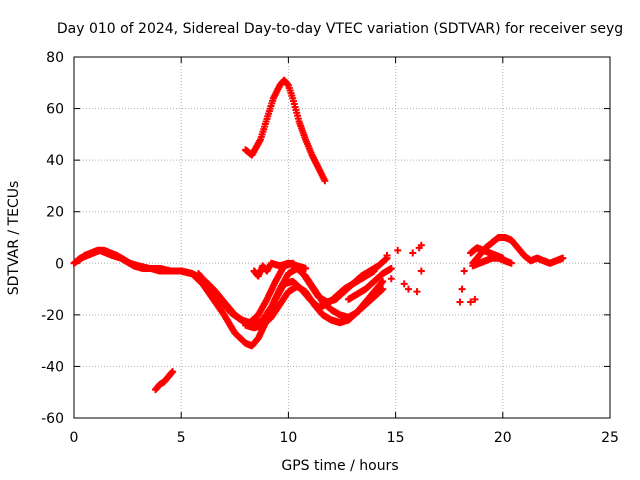 This screenshot has width=640, height=480. What do you see at coordinates (52, 367) in the screenshot?
I see `y-tick-label: -40` at bounding box center [52, 367].